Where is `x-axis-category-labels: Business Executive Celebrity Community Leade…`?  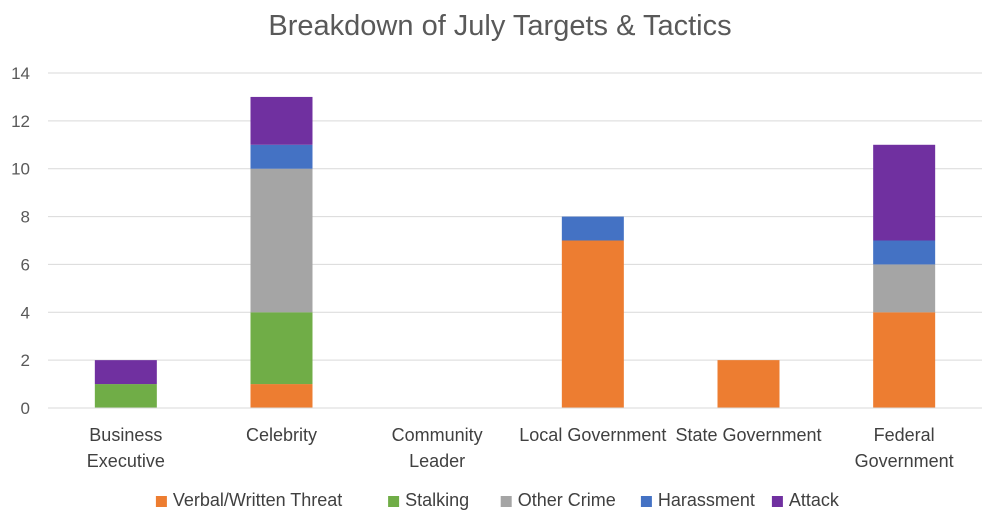
x-axis-category-labels: Business Executive Celebrity Community Leade… is located at coordinates (520, 448).